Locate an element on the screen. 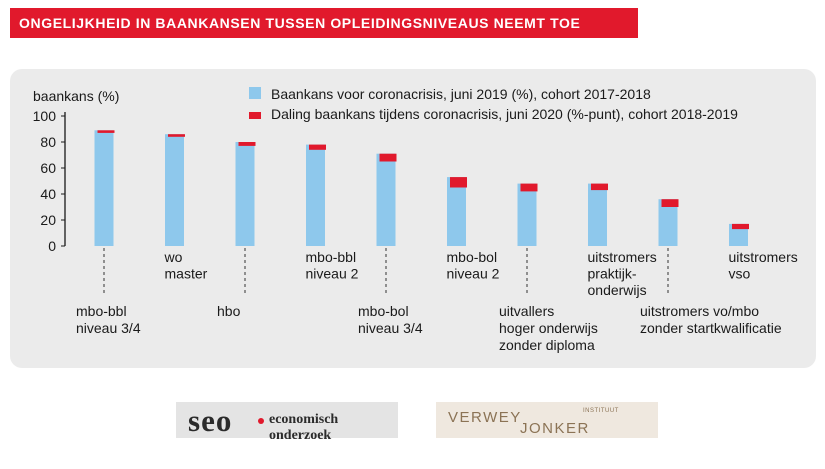 The width and height of the screenshot is (825, 469). instituut-logo-text: INSTITUUT is located at coordinates (601, 411).